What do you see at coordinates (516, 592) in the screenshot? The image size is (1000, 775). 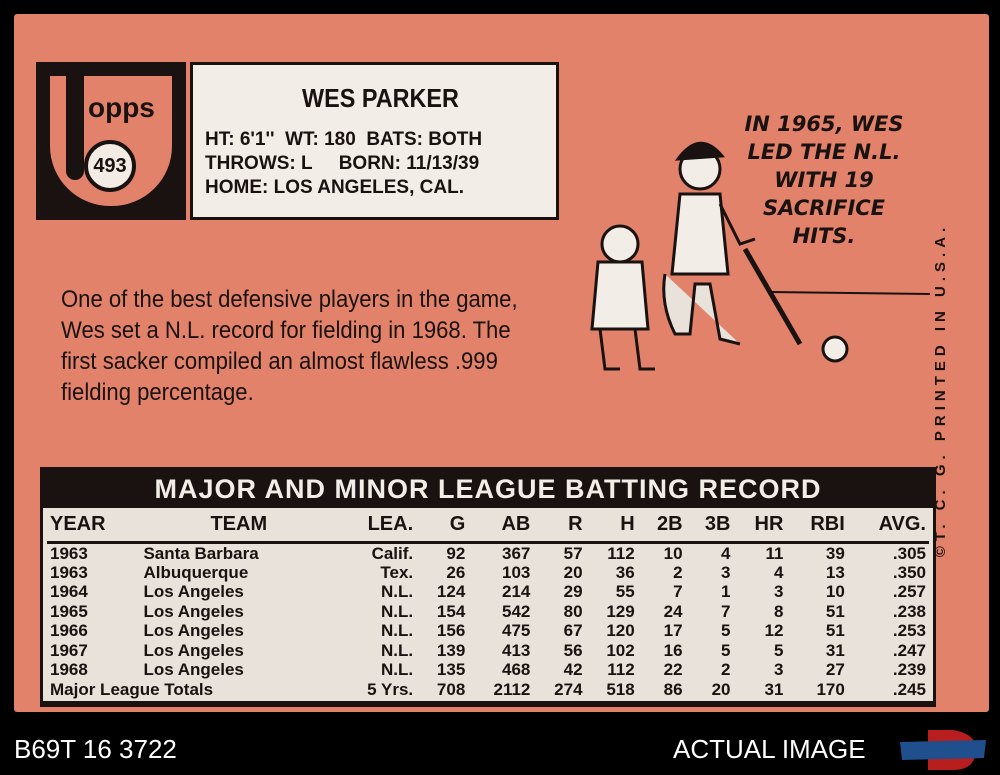 I see `table-cell: 214` at bounding box center [516, 592].